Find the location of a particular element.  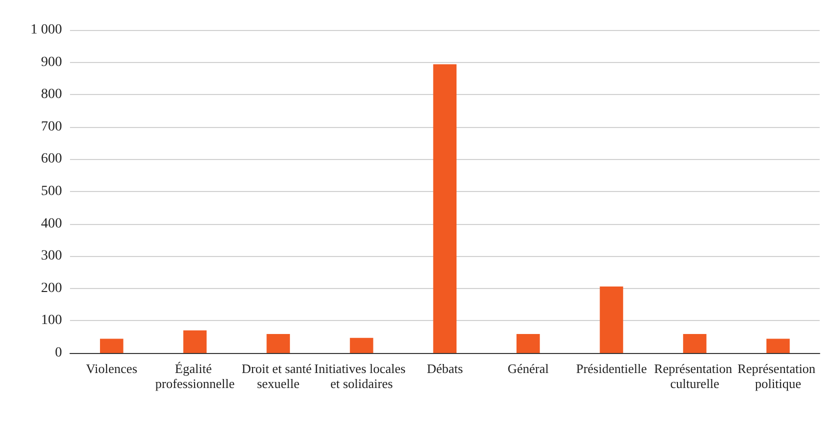

y-tick-label: 900 is located at coordinates (51, 62).